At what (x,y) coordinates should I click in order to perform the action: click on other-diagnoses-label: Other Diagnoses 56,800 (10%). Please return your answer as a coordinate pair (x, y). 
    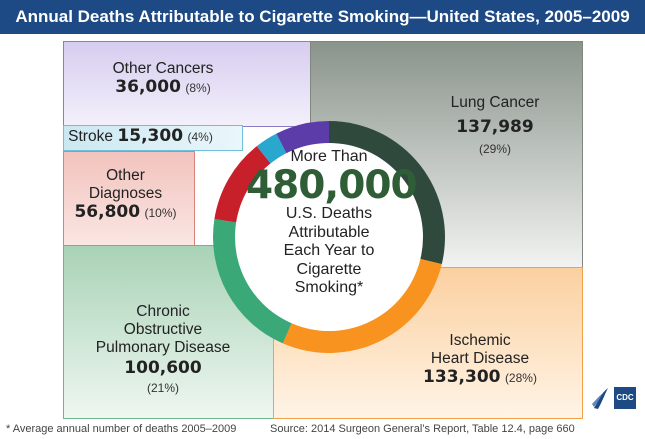
    Looking at the image, I should click on (125, 194).